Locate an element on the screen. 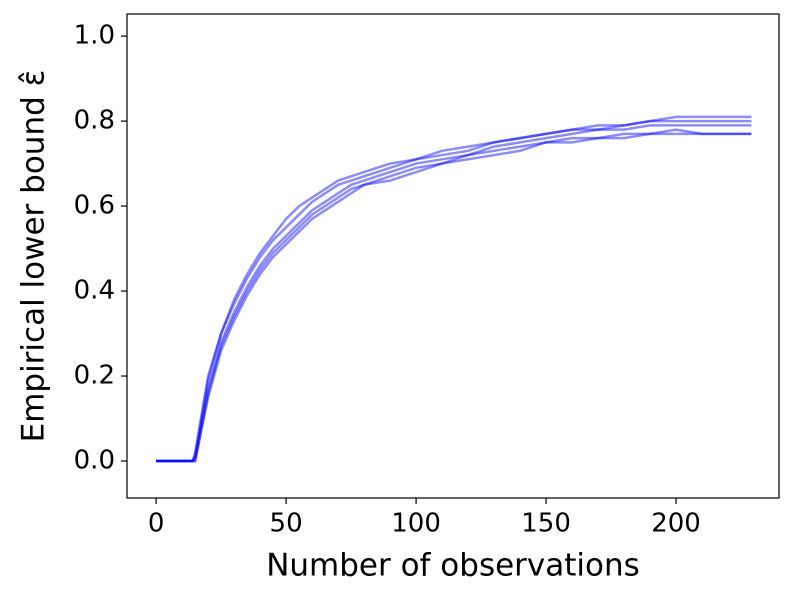 The image size is (793, 600). x-tick-label: 100 is located at coordinates (416, 524).